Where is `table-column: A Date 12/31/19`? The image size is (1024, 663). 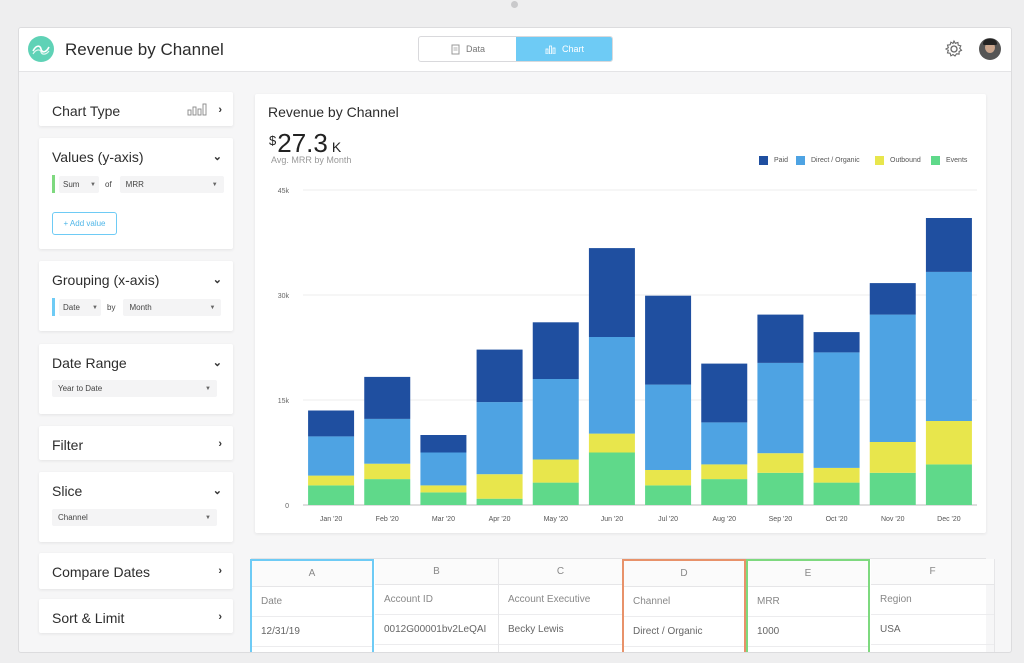
table-column: A Date 12/31/19 is located at coordinates (312, 605).